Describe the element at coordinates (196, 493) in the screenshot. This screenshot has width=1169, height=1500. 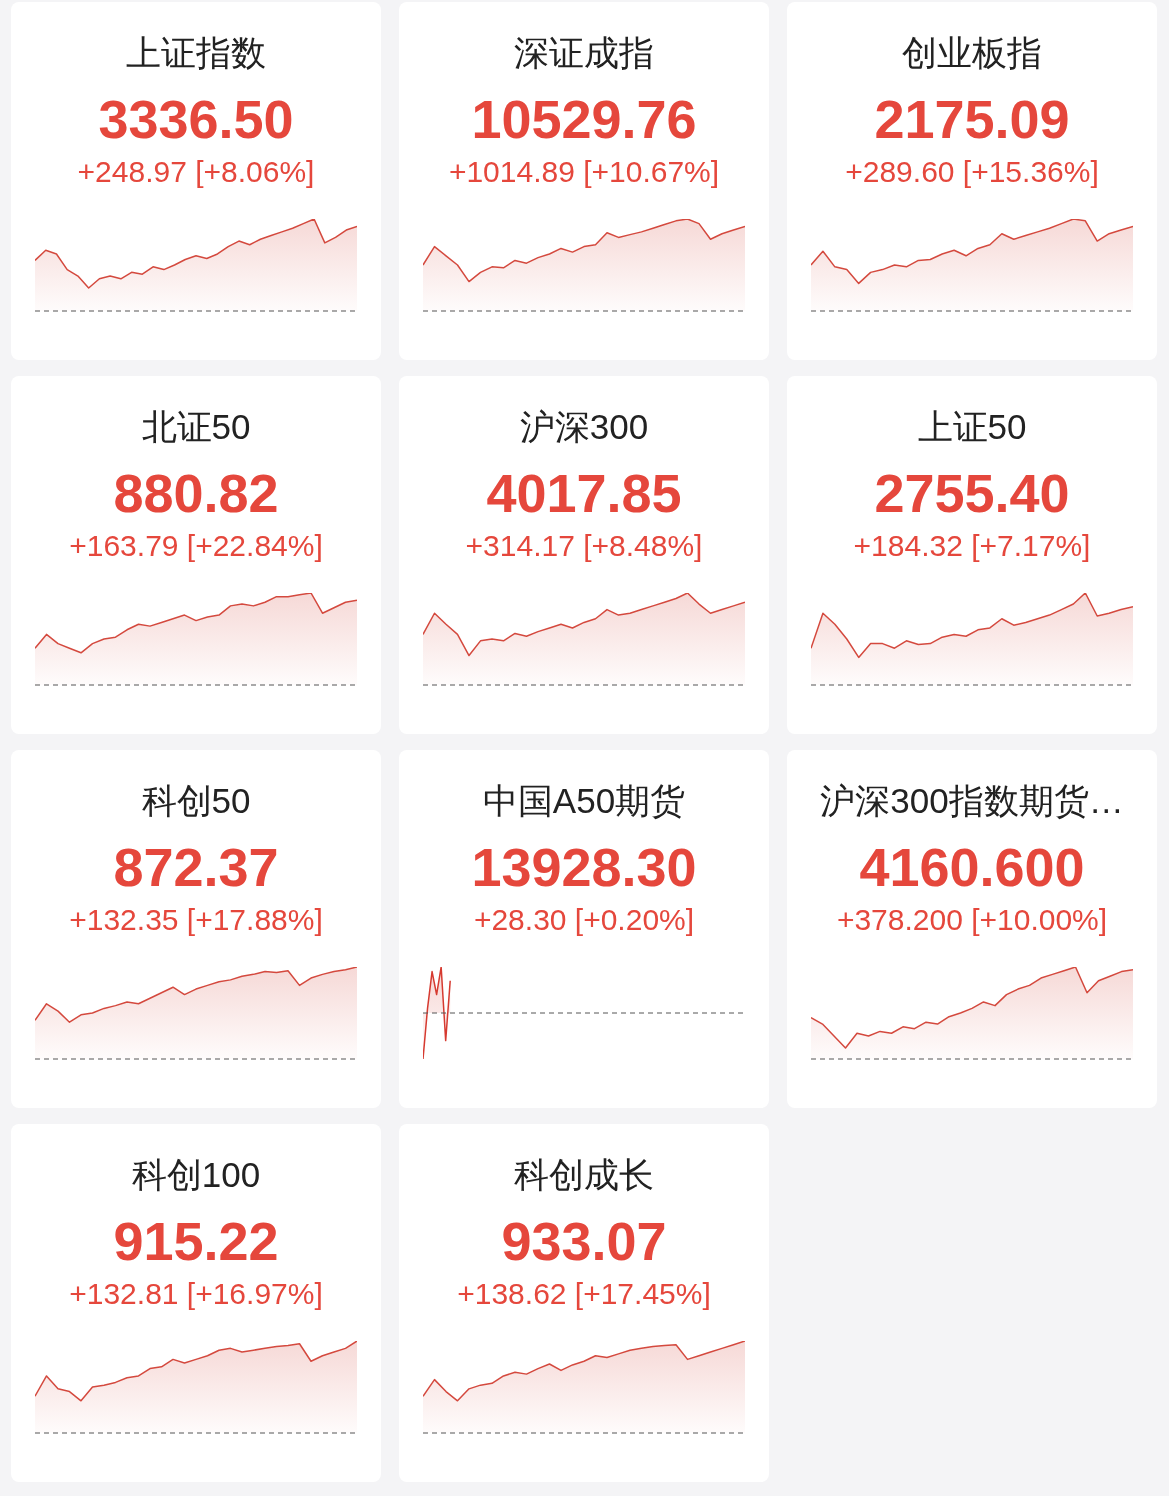
I see `chart-subtitle: 880.82` at that location.